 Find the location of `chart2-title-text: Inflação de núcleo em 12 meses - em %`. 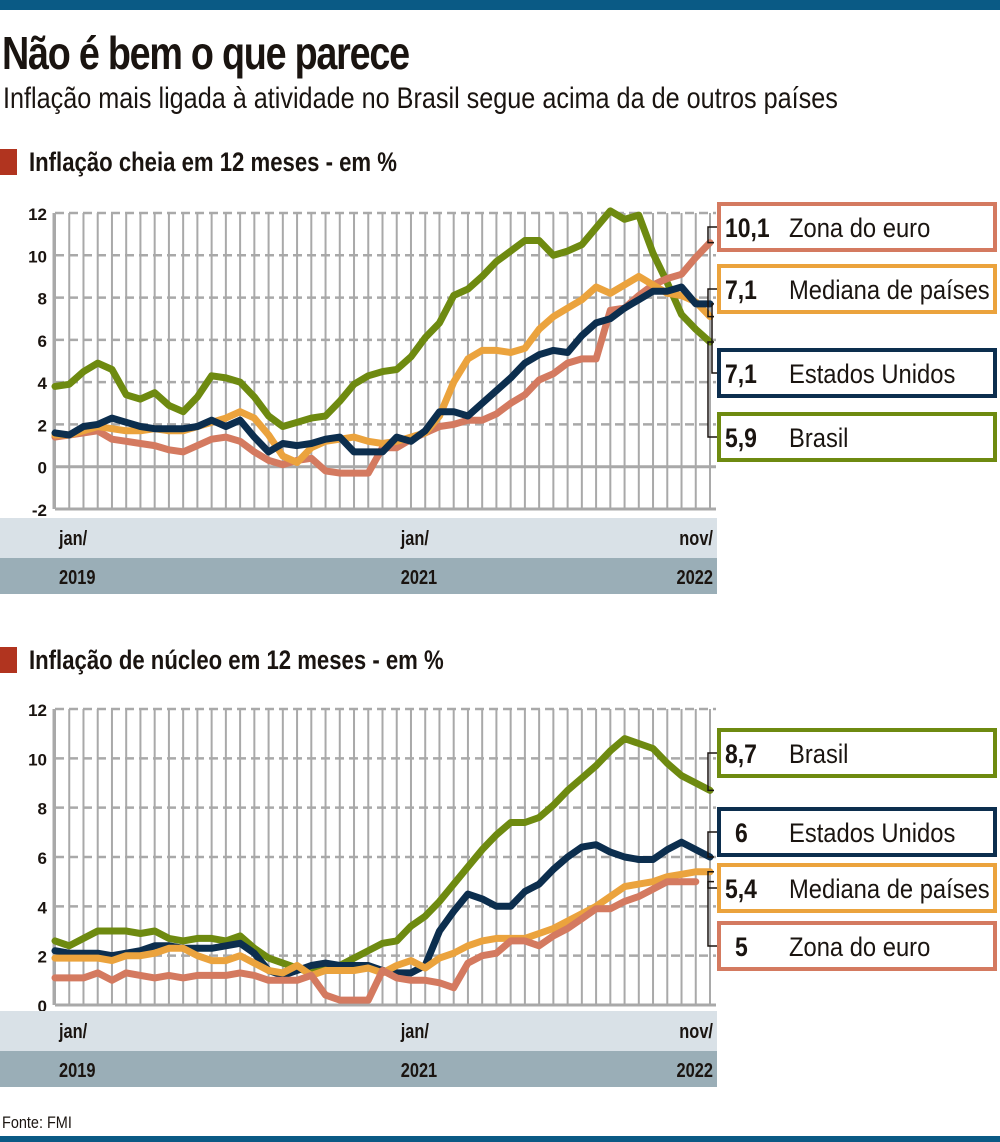

chart2-title-text: Inflação de núcleo em 12 meses - em % is located at coordinates (236, 660).